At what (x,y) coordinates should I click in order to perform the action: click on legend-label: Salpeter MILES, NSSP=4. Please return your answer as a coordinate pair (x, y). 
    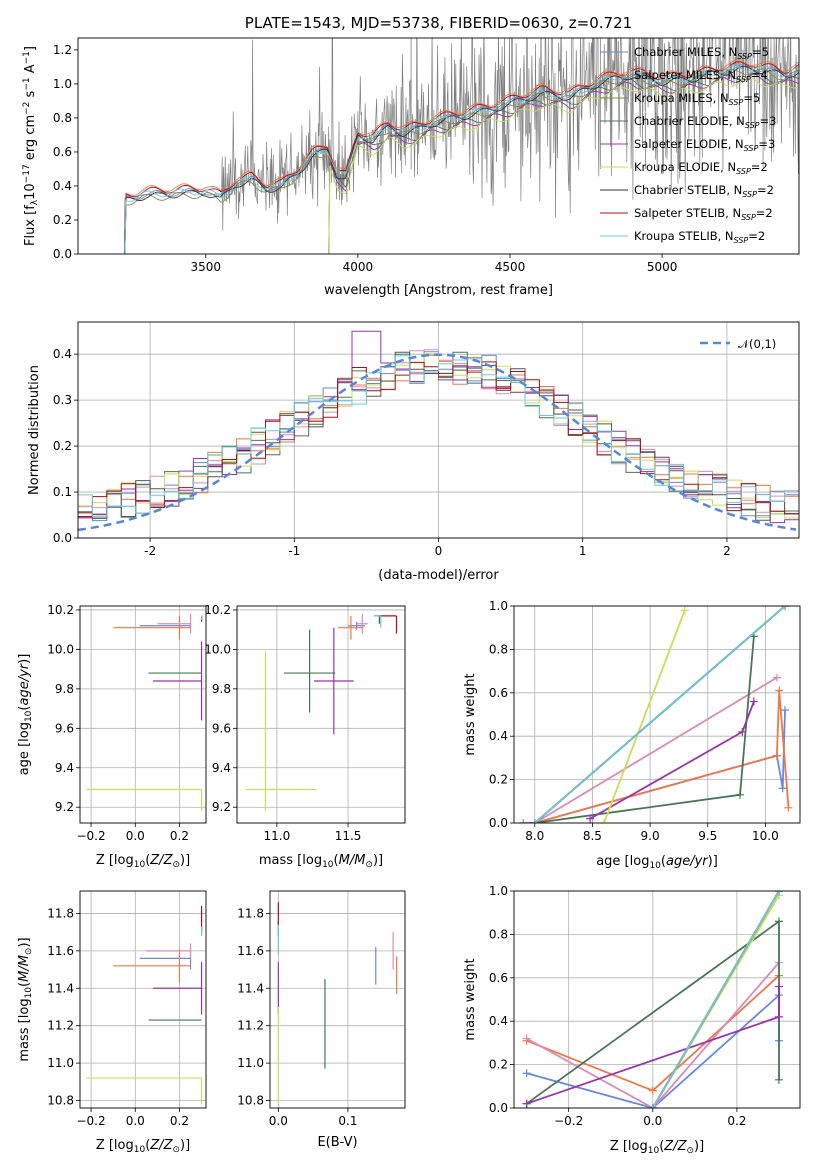
    Looking at the image, I should click on (701, 76).